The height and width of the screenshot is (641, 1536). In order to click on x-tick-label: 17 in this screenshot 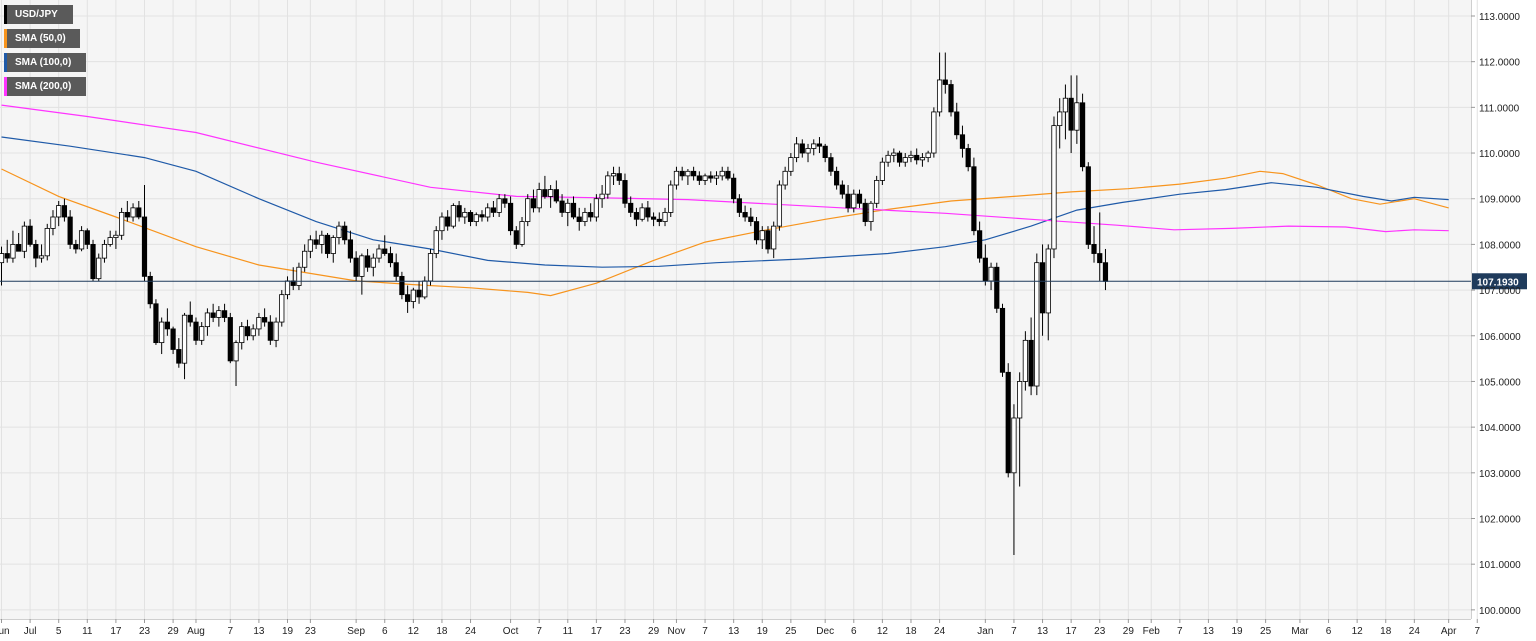, I will do `click(597, 631)`.